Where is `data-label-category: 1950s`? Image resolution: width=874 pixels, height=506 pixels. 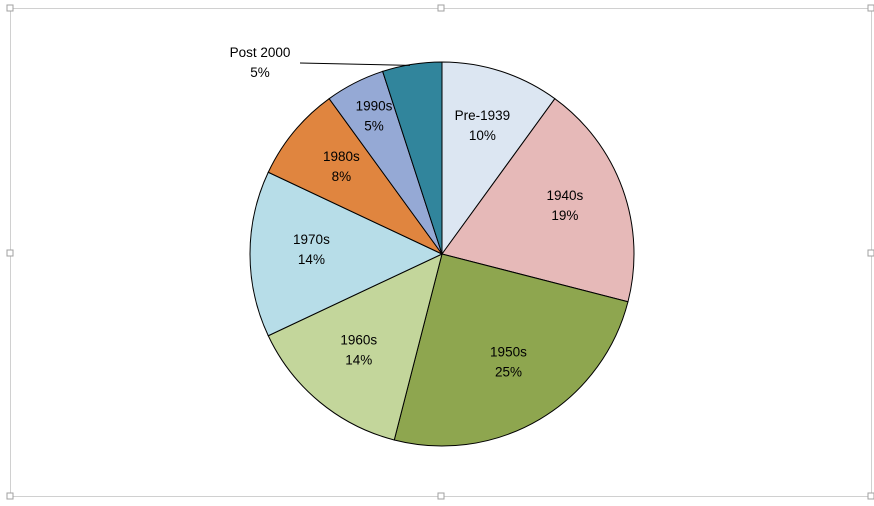
data-label-category: 1950s is located at coordinates (508, 351).